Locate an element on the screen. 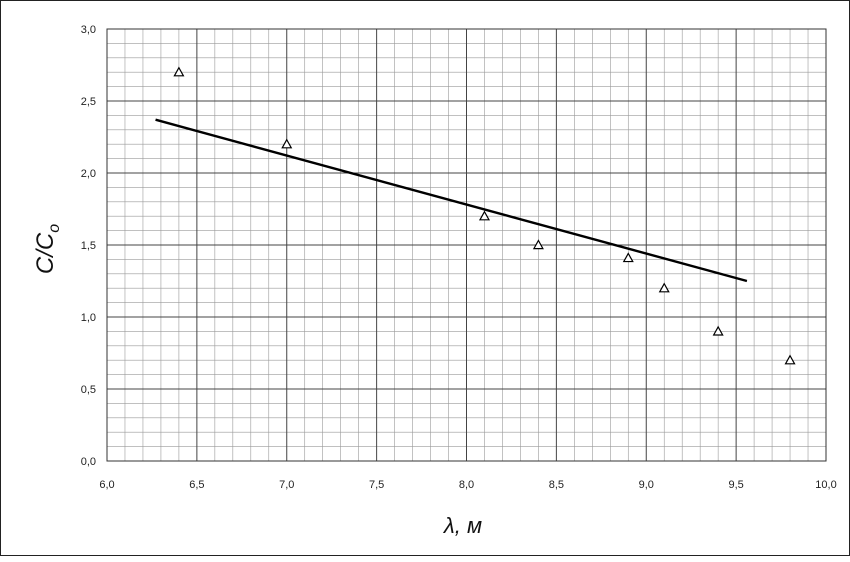 The width and height of the screenshot is (850, 562). x-tick-label: 7,5 is located at coordinates (376, 485).